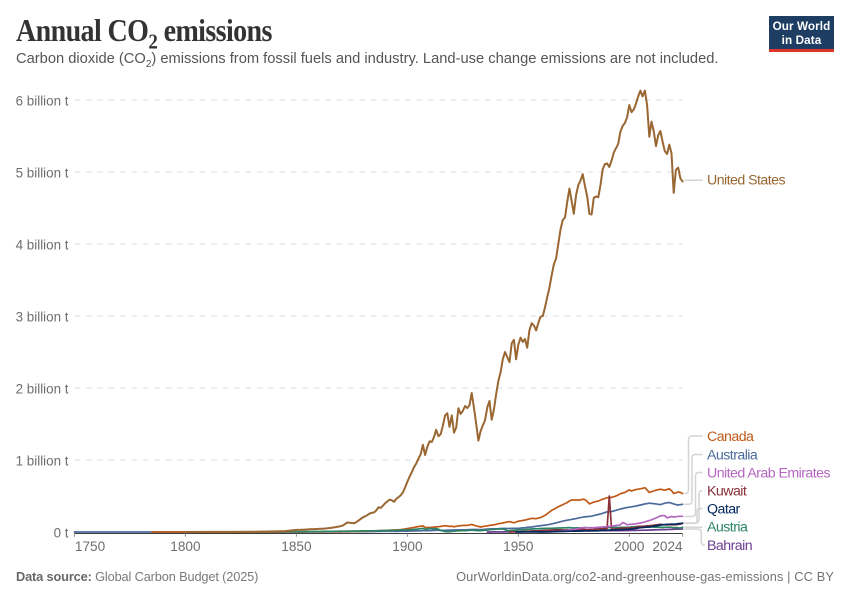 This screenshot has width=850, height=600. What do you see at coordinates (727, 528) in the screenshot?
I see `svg-text: Austria` at bounding box center [727, 528].